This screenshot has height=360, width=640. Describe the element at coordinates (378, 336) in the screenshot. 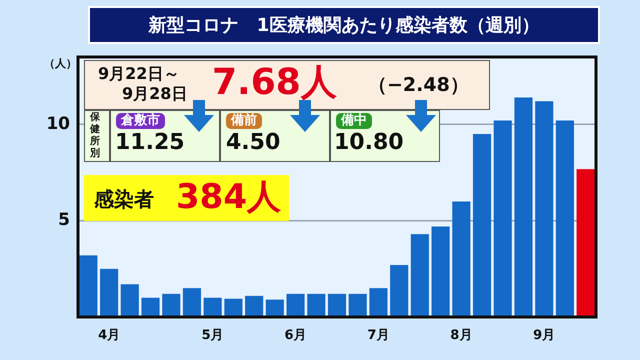

I see `x-tick-label: 7月` at that location.